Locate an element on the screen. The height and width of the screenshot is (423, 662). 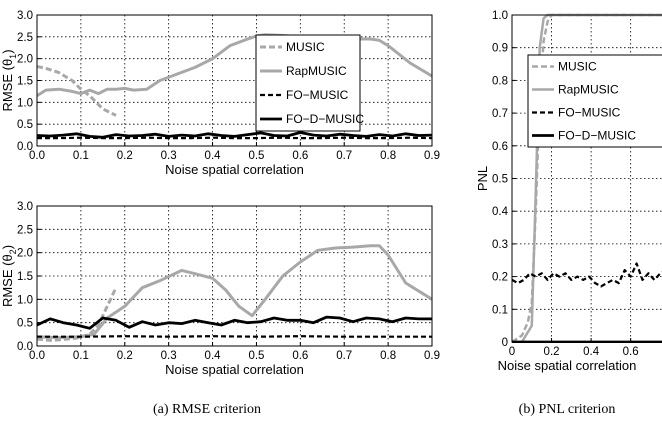
y-tick-label: 0 is located at coordinates (505, 343).